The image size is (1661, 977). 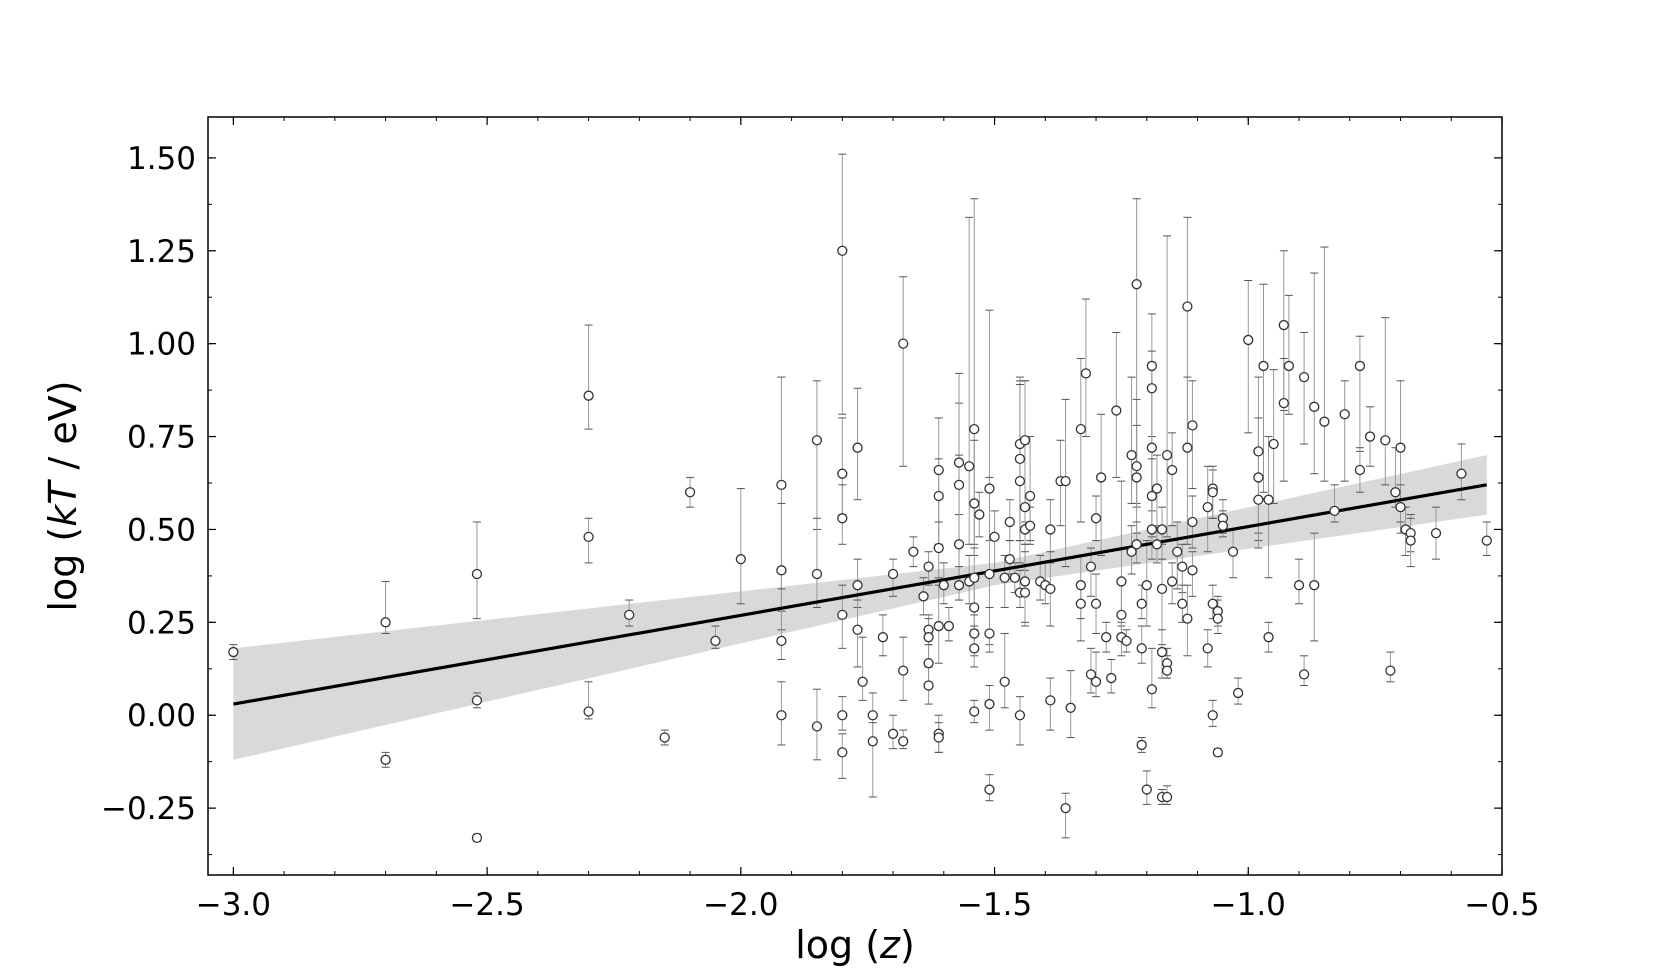 I want to click on x-axis-label: log (z), so click(x=855, y=945).